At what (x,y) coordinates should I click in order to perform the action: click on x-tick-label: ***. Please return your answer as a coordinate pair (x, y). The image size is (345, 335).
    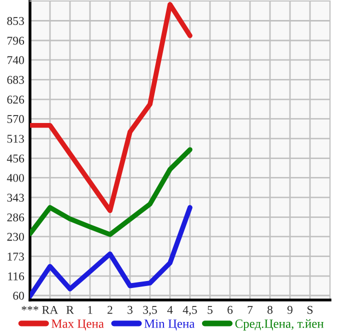
    Looking at the image, I should click on (30, 308).